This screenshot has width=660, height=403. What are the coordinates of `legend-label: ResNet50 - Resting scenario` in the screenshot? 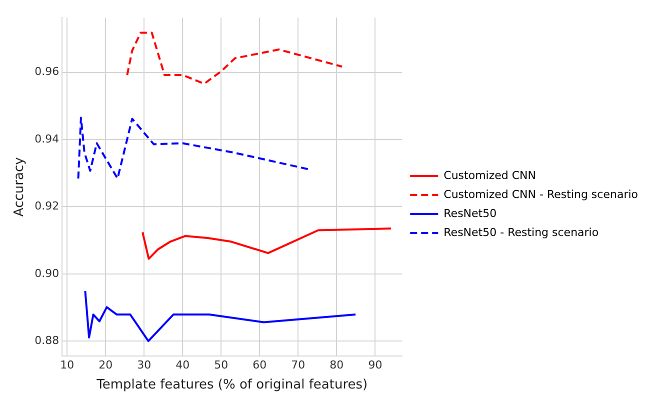 It's located at (521, 232).